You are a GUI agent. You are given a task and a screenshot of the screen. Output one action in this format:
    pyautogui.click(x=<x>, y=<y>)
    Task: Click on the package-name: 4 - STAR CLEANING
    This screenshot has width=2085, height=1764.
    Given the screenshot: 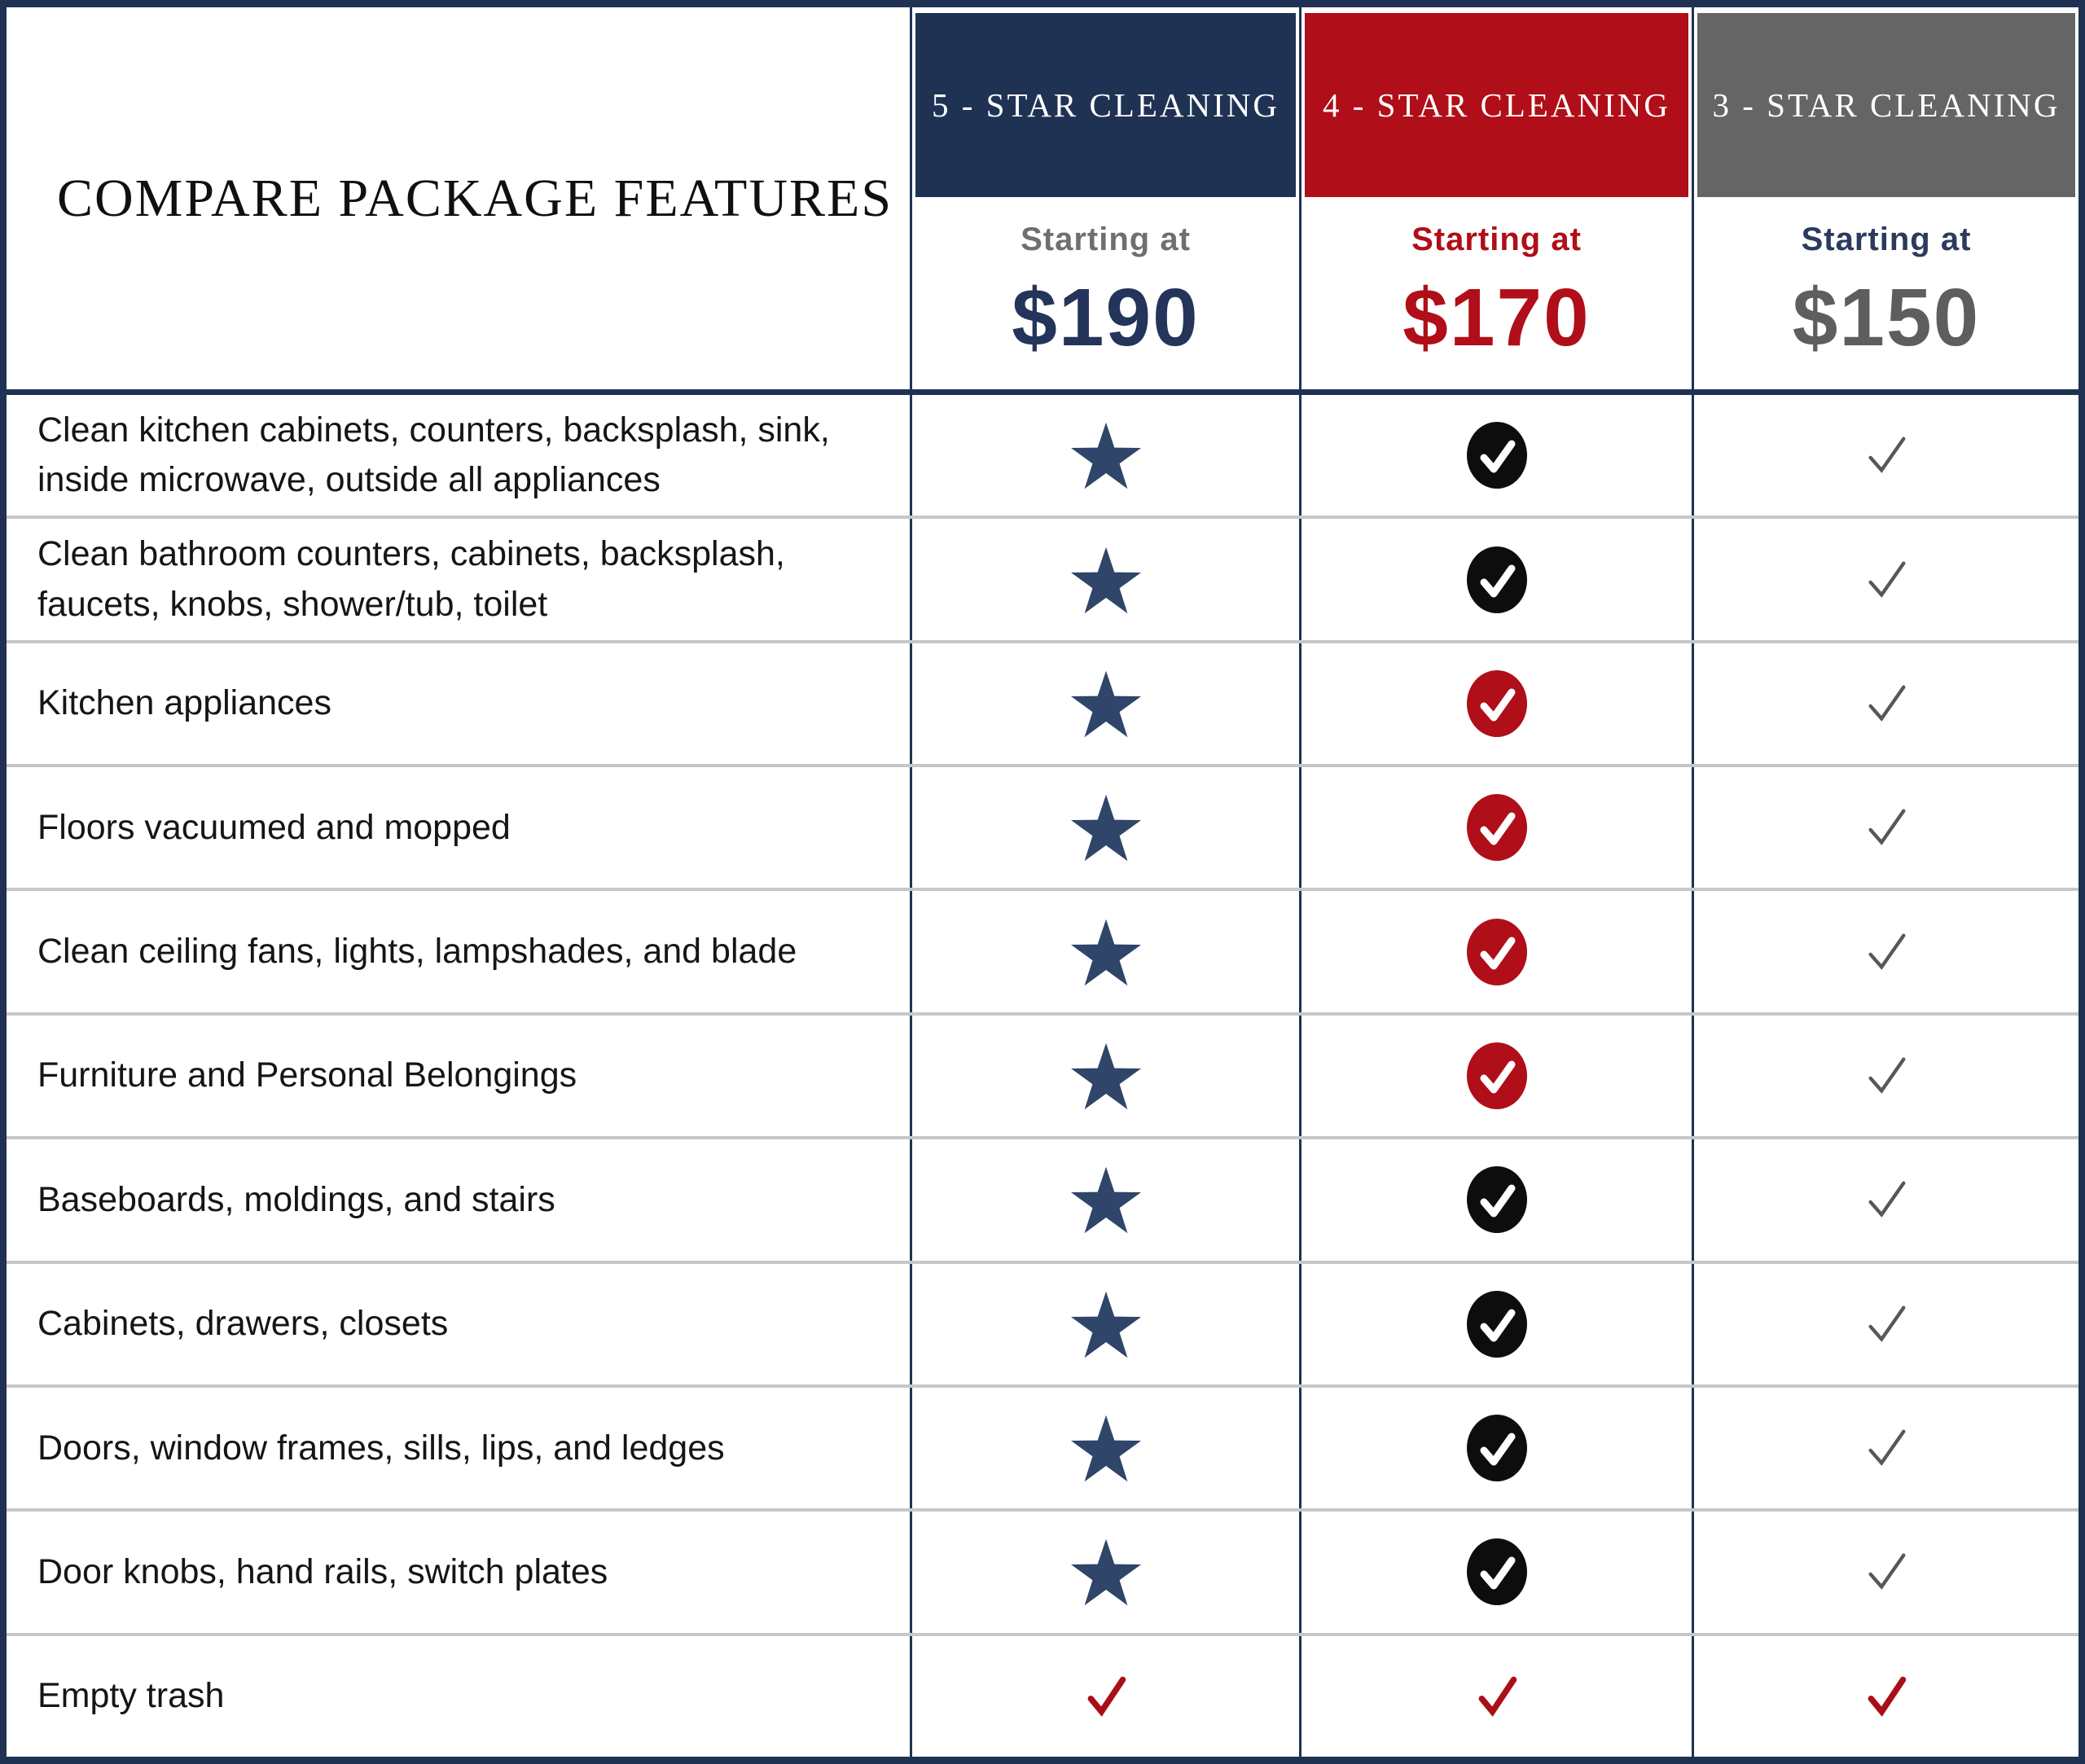 What is the action you would take?
    pyautogui.click(x=1496, y=105)
    